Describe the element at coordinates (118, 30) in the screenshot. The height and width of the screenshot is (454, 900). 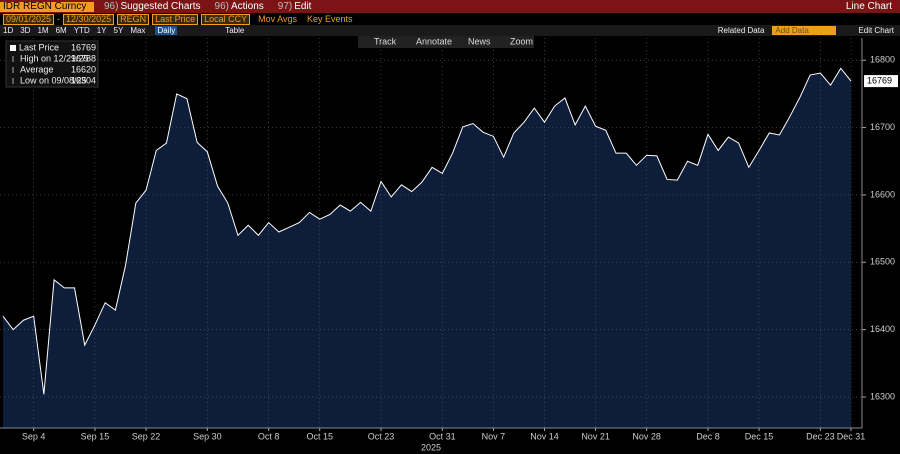
I see `period: 5Y` at that location.